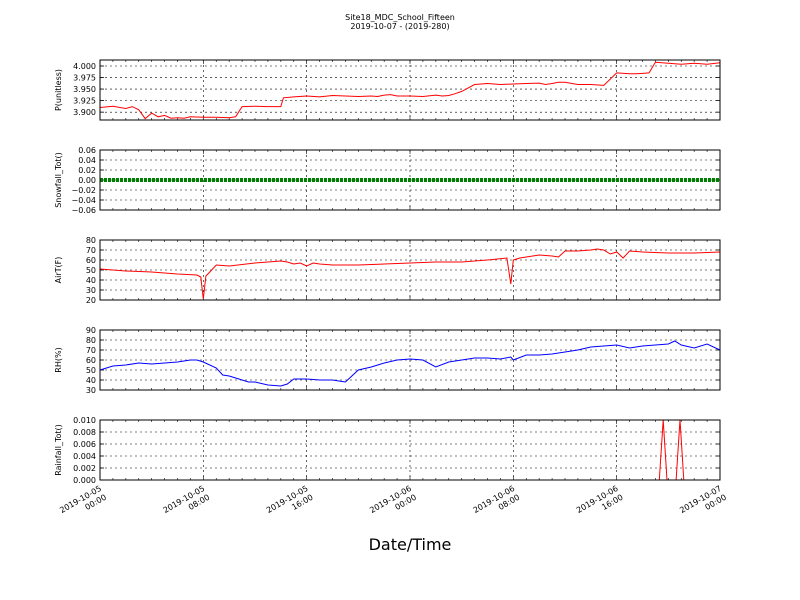 The width and height of the screenshot is (800, 600). Describe the element at coordinates (58, 359) in the screenshot. I see `panel-3-ylabel: RH(%)` at that location.